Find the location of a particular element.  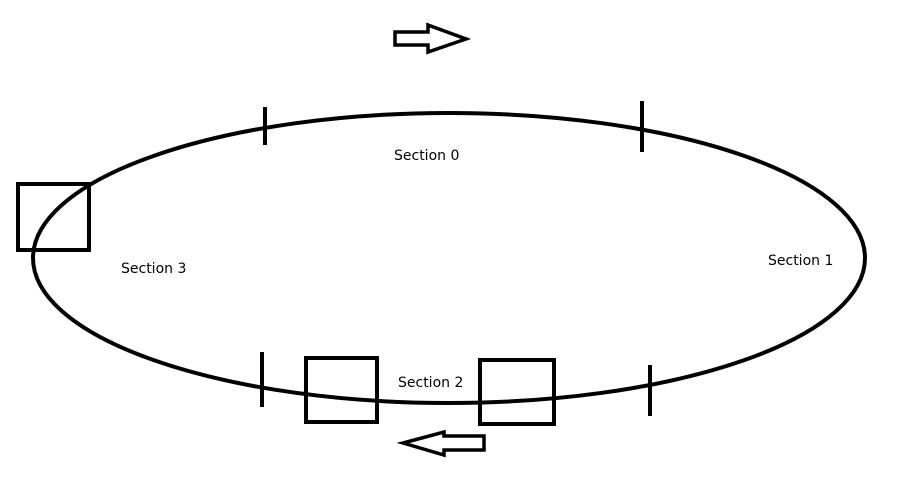

section-3-label: Section 3 is located at coordinates (154, 269).